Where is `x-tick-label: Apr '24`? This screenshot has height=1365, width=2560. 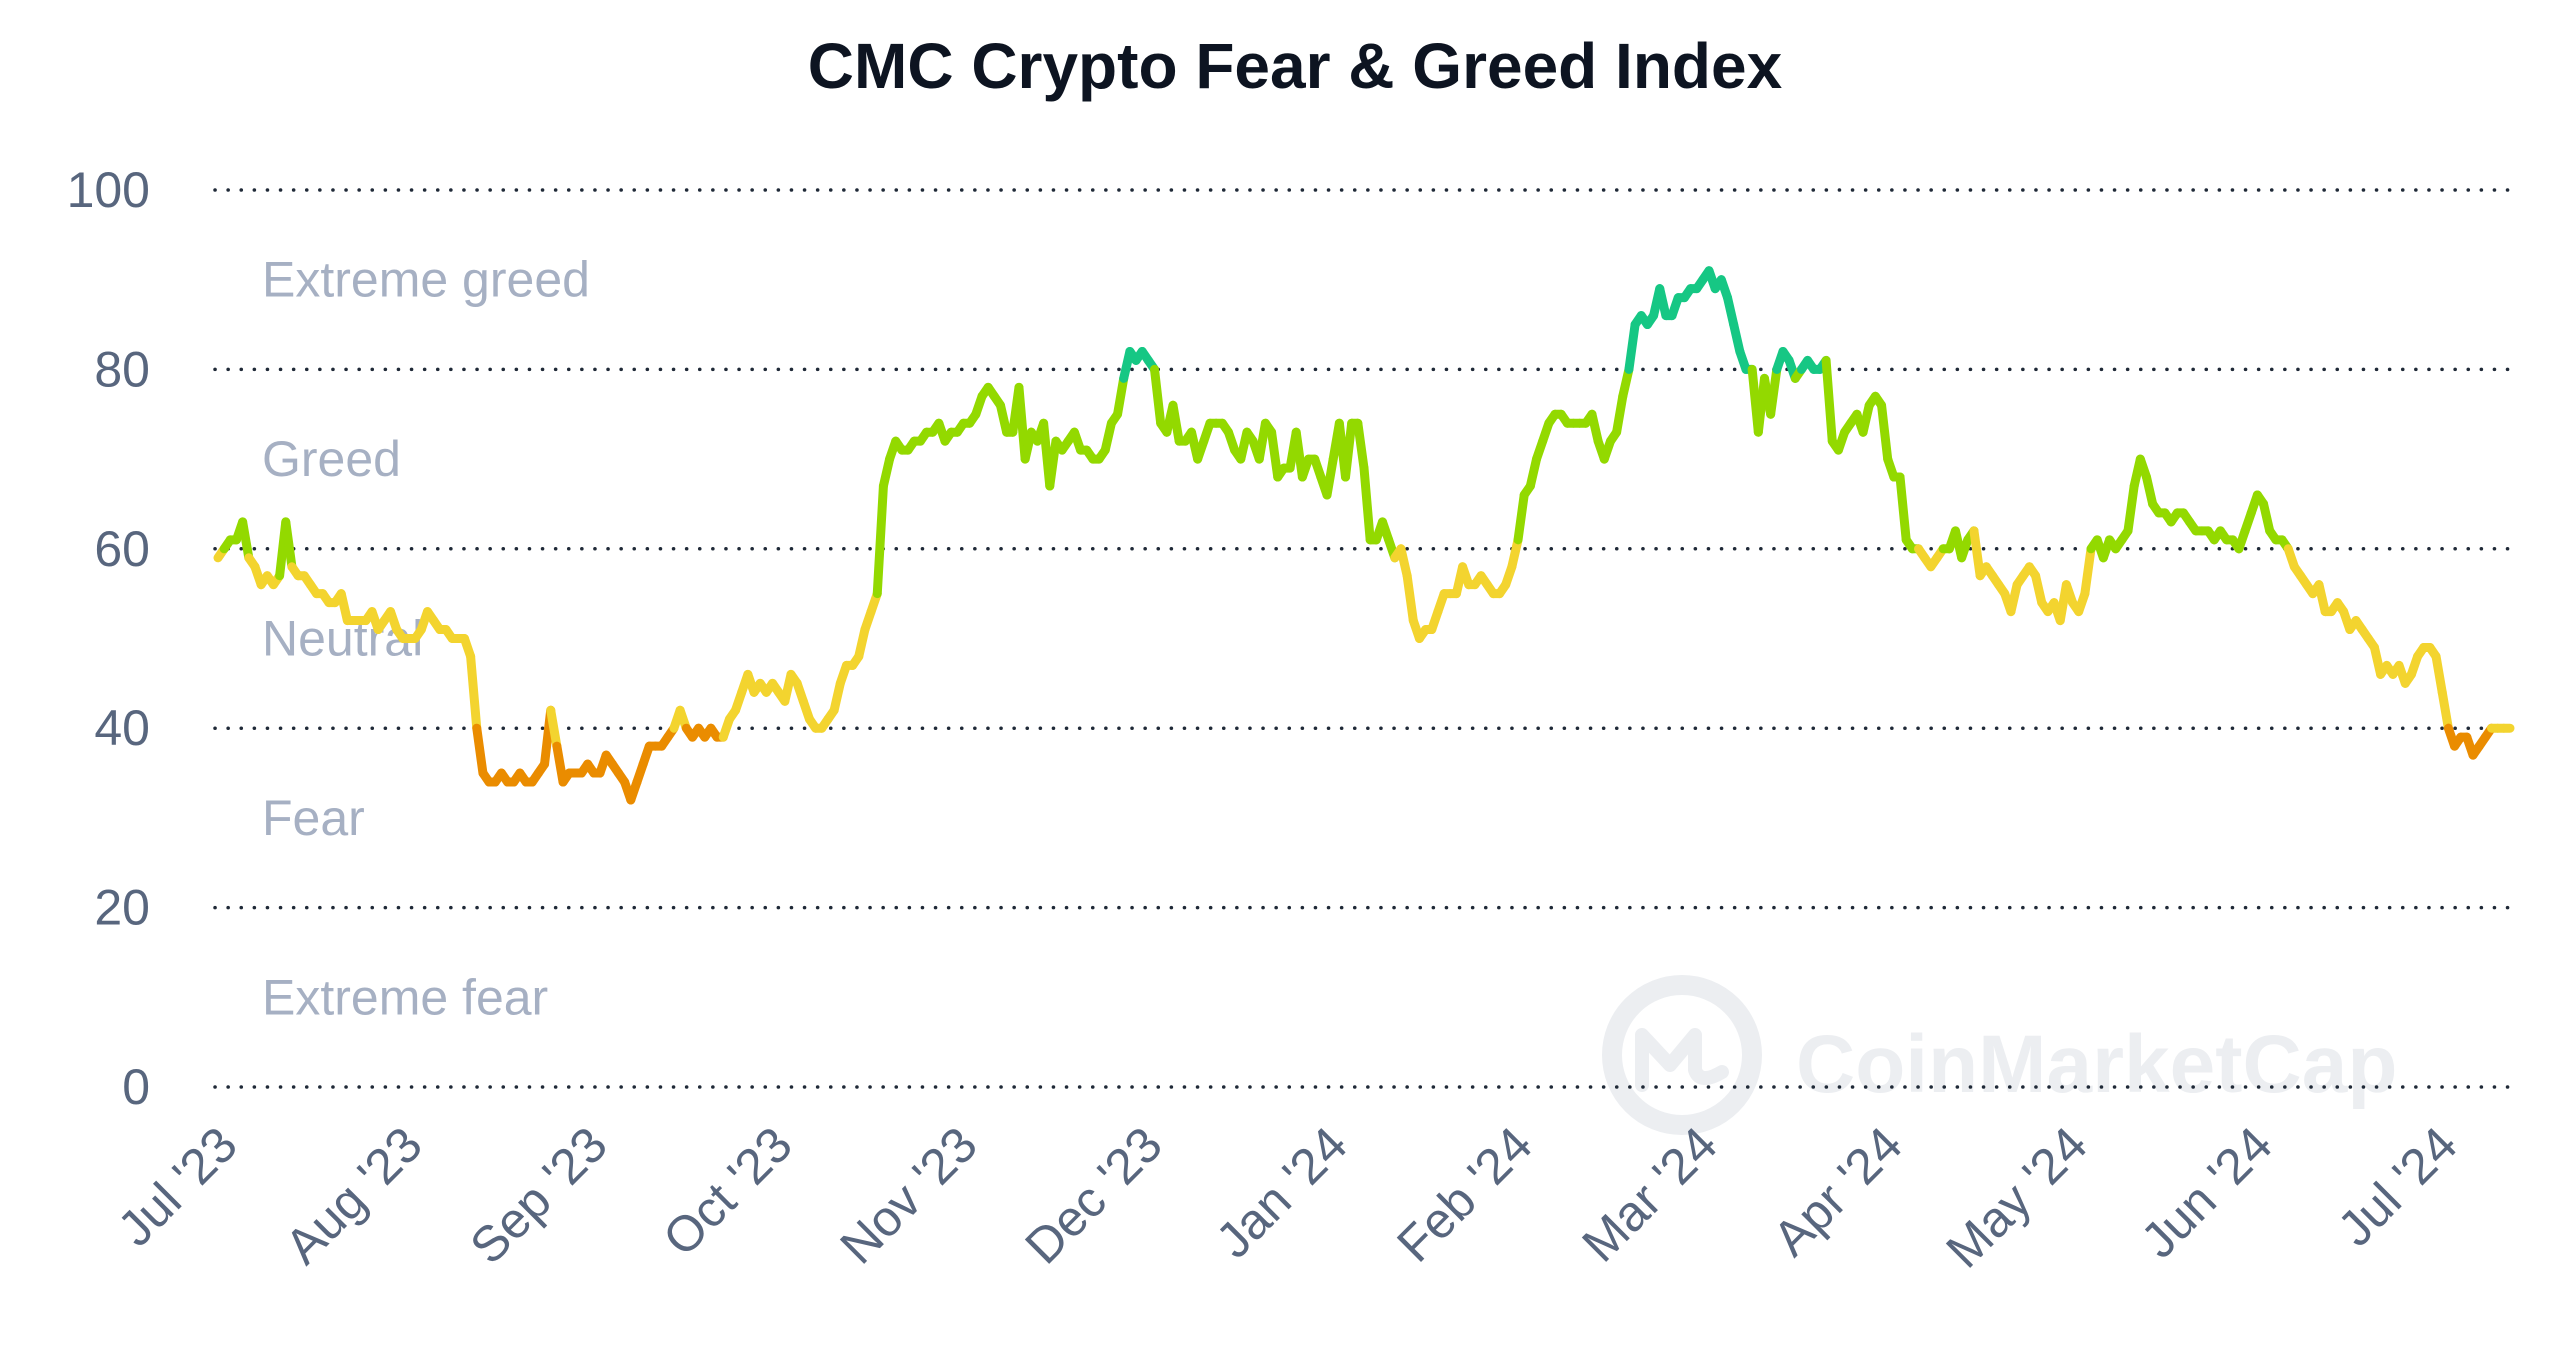 x-tick-label: Apr '24 is located at coordinates (1837, 1191).